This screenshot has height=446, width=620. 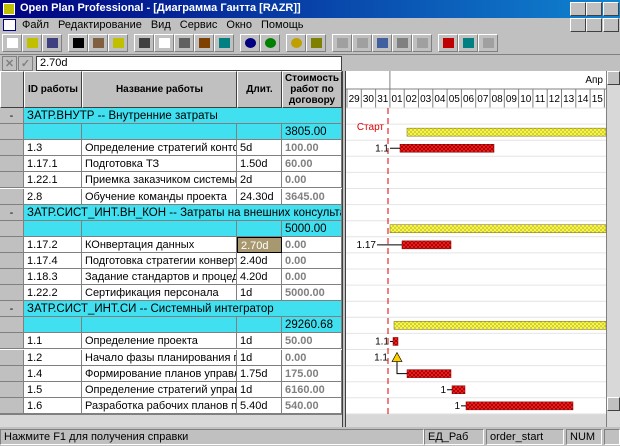 What do you see at coordinates (53, 405) in the screenshot?
I see `task-cell: 1.6` at bounding box center [53, 405].